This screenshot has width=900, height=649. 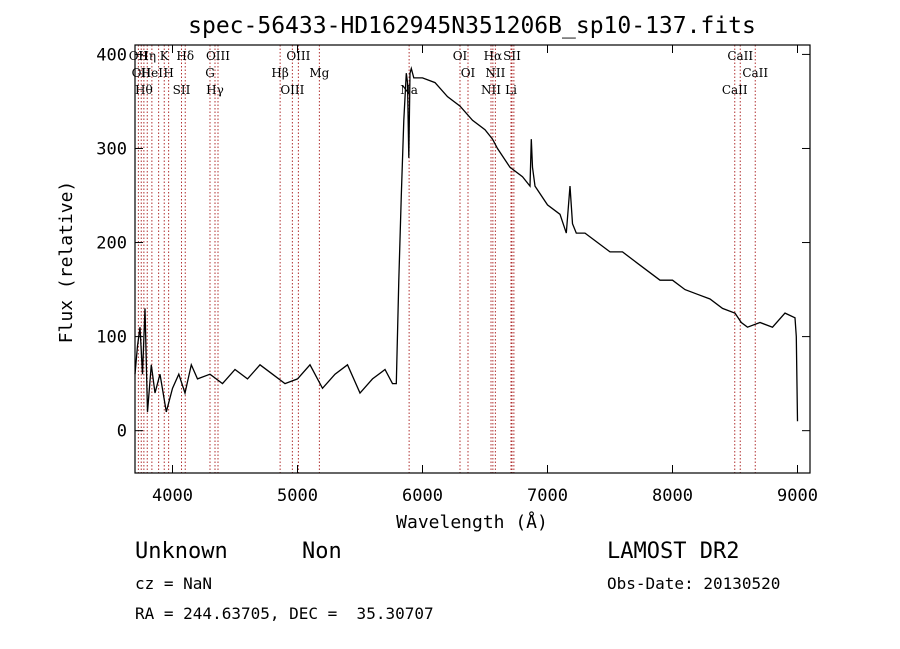 I want to click on line-label: Mg, so click(x=319, y=73).